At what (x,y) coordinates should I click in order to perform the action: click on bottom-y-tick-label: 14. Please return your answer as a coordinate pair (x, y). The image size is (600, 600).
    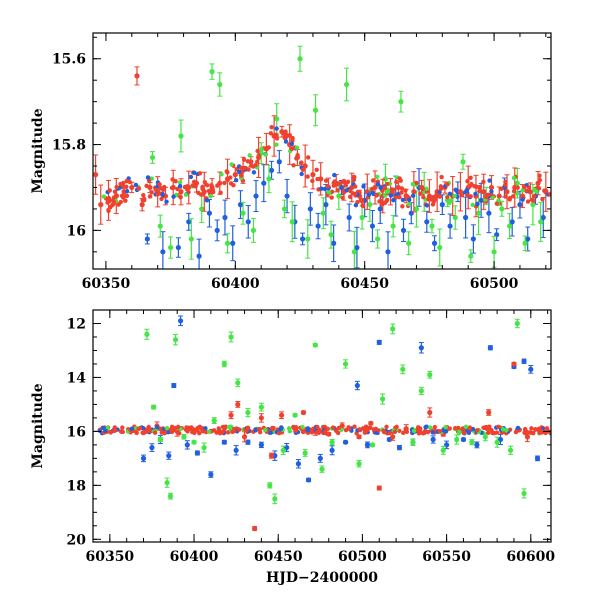
    Looking at the image, I should click on (77, 378).